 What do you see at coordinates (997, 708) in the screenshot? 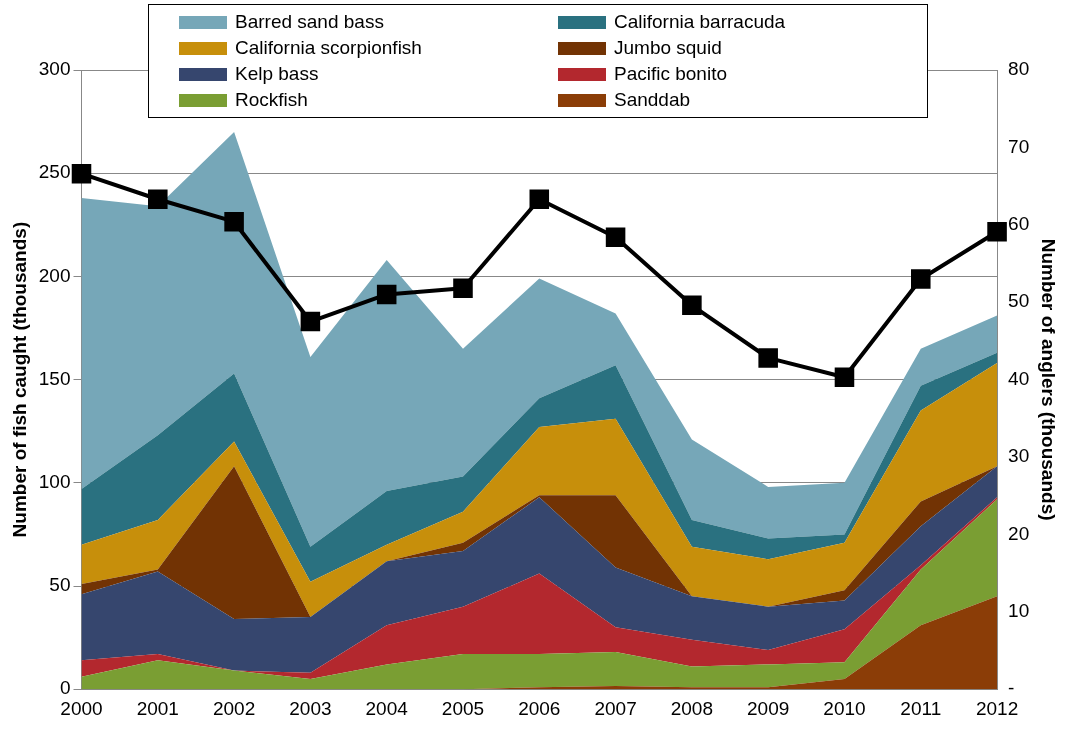
I see `x-tick-label: 2012` at bounding box center [997, 708].